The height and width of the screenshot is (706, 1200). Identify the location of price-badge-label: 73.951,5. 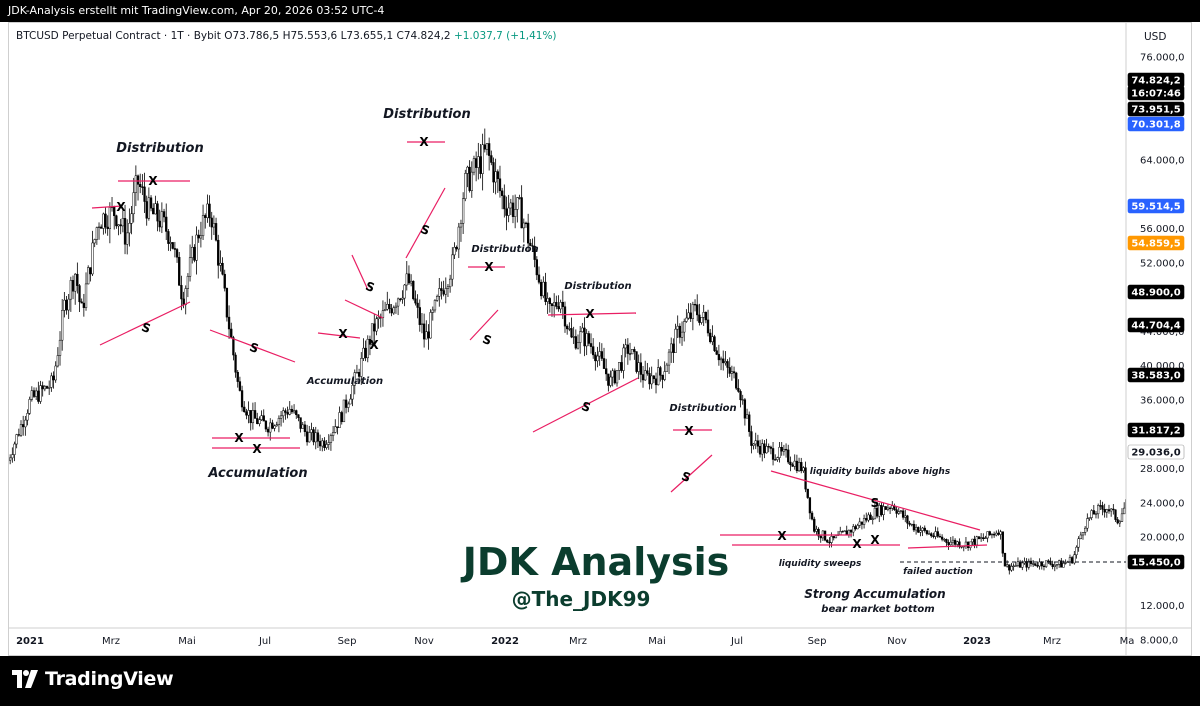
(1155, 110).